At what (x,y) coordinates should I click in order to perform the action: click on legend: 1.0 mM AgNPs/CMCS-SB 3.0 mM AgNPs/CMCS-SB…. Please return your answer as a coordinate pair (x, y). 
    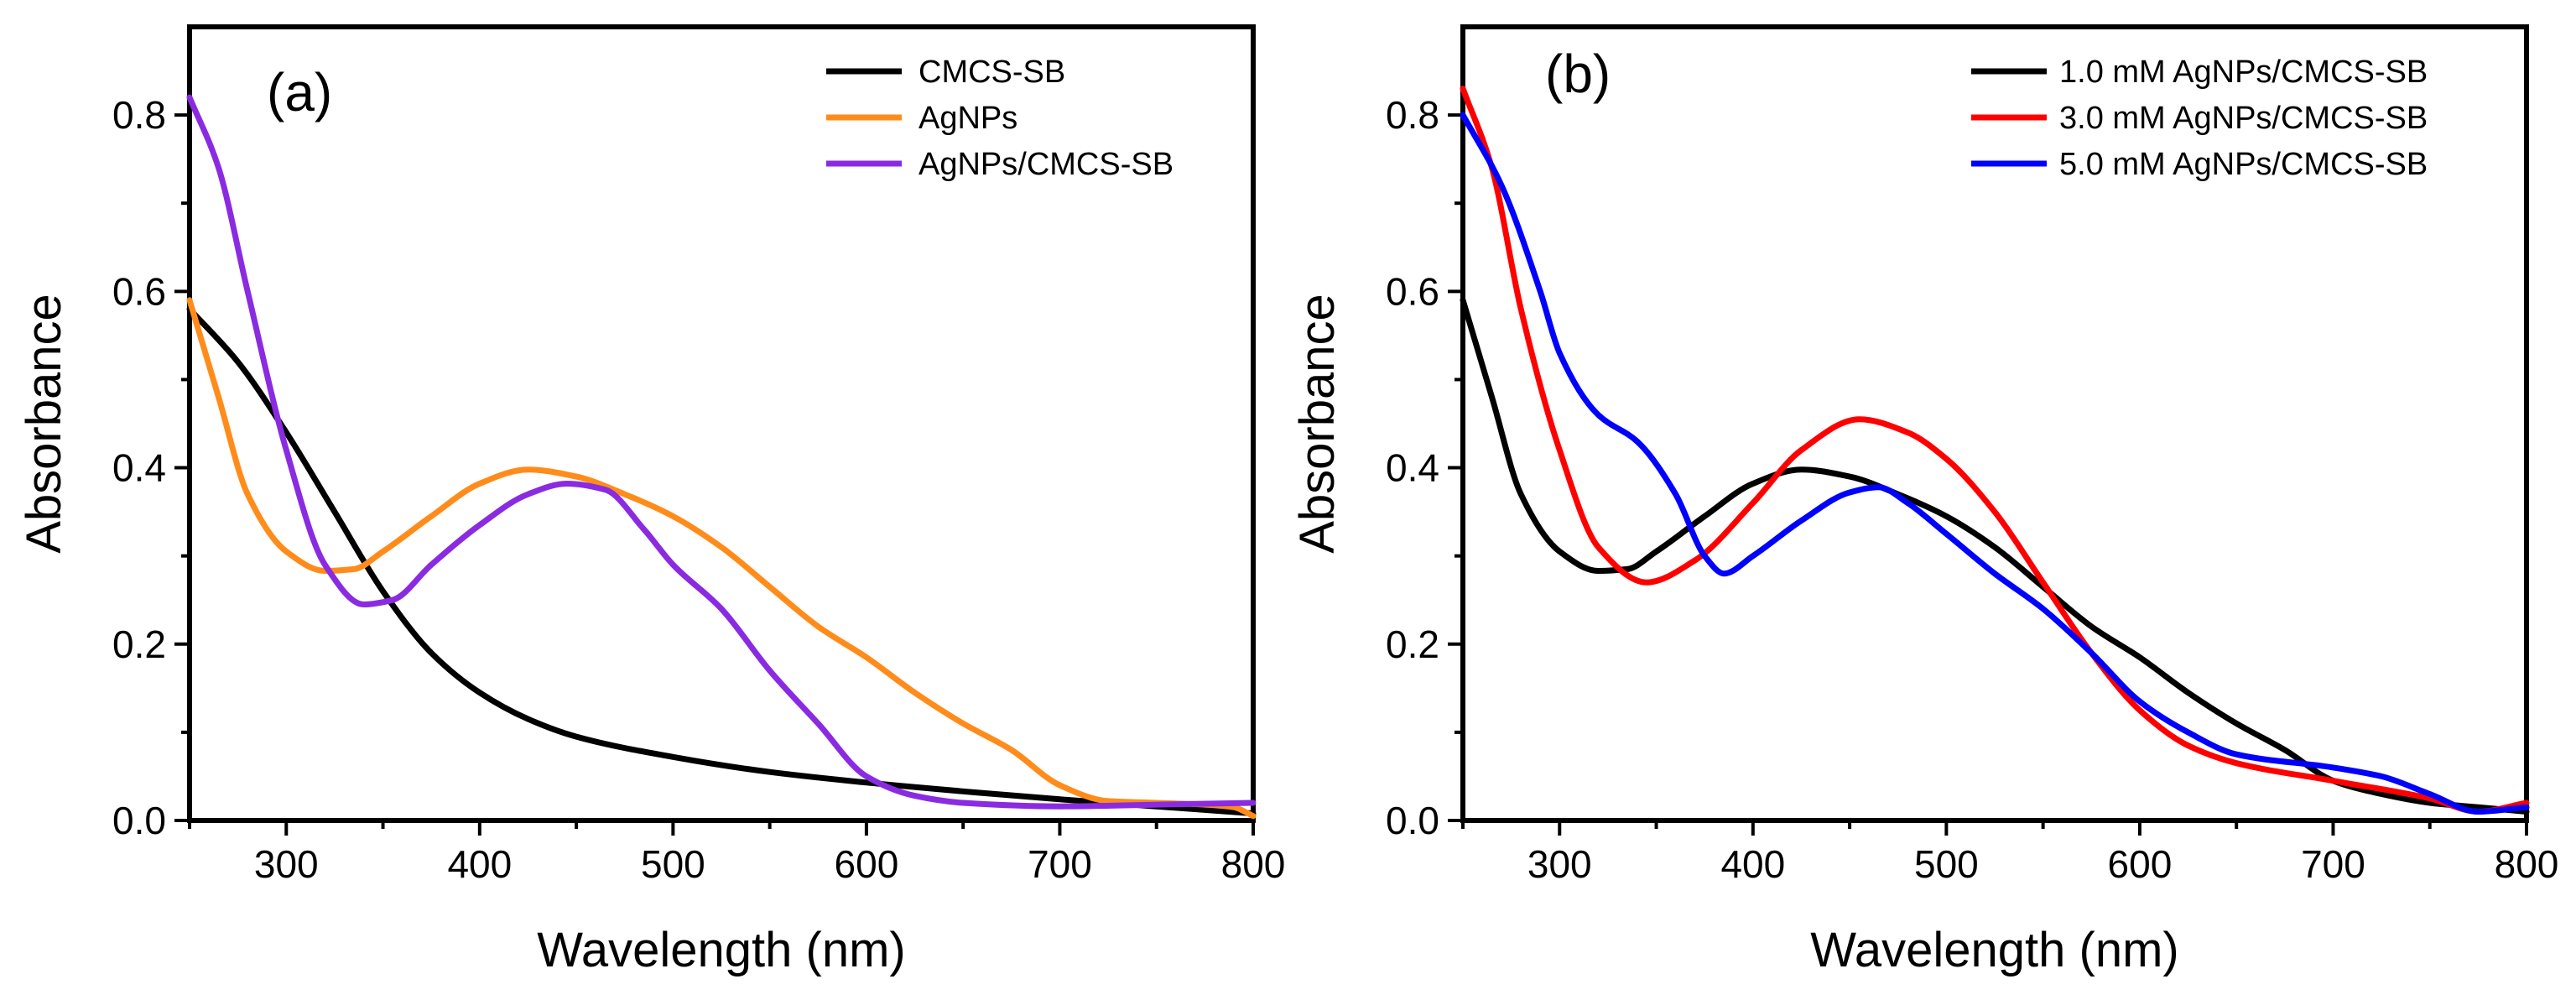
    Looking at the image, I should click on (2199, 118).